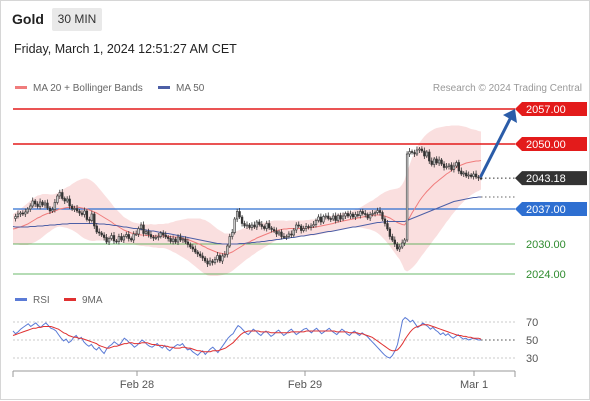 This screenshot has height=401, width=590. Describe the element at coordinates (77, 19) in the screenshot. I see `timeframe-button: 30 MIN` at that location.